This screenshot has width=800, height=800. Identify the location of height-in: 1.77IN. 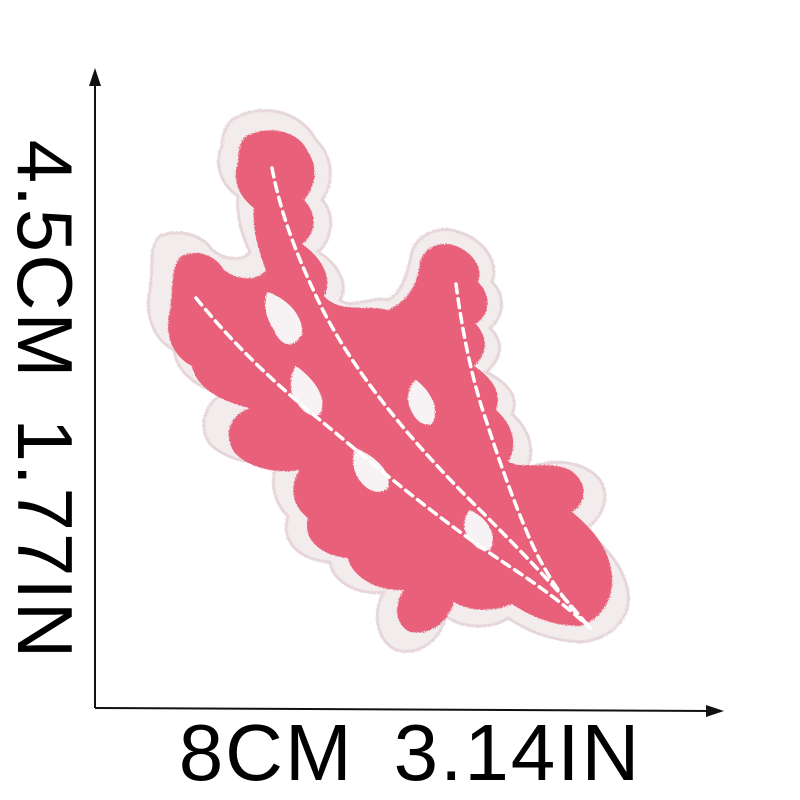
(45, 539).